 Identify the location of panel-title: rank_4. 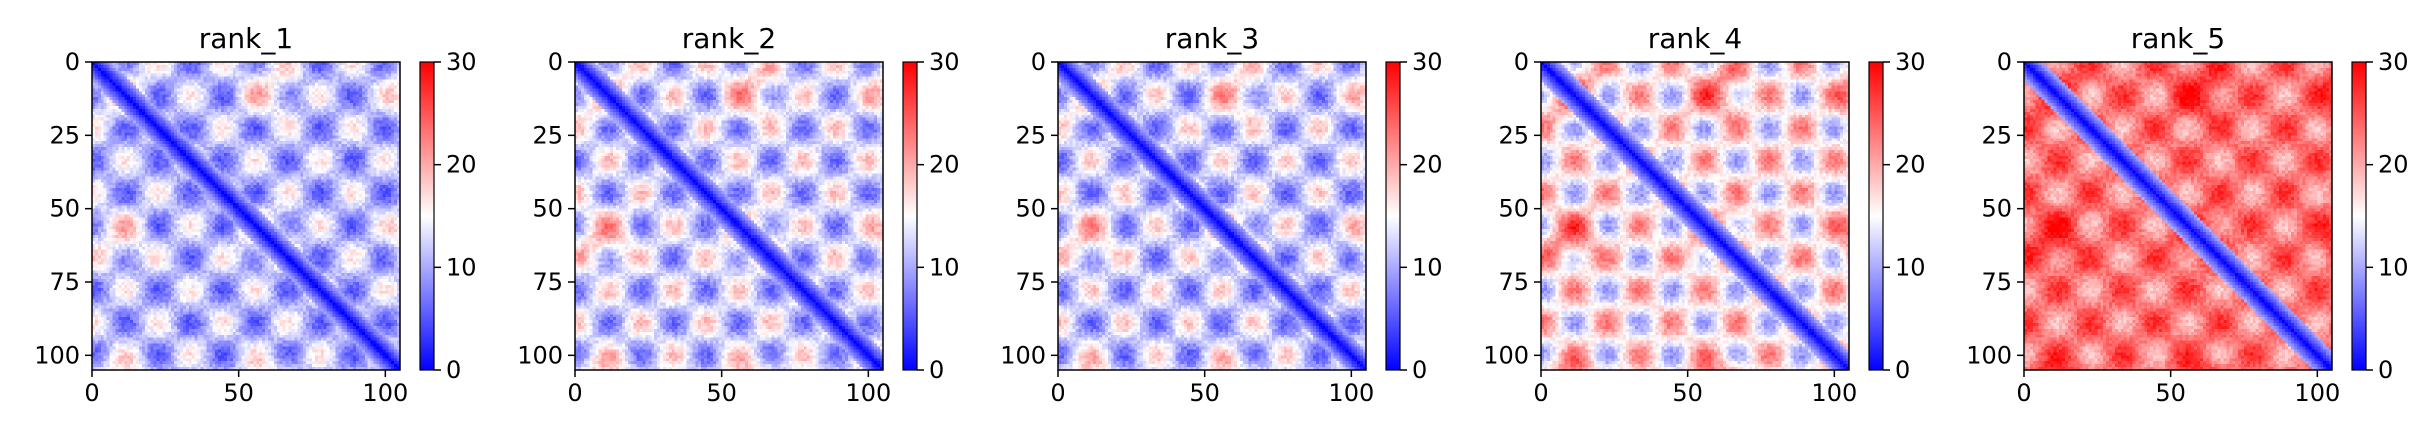
(1695, 38).